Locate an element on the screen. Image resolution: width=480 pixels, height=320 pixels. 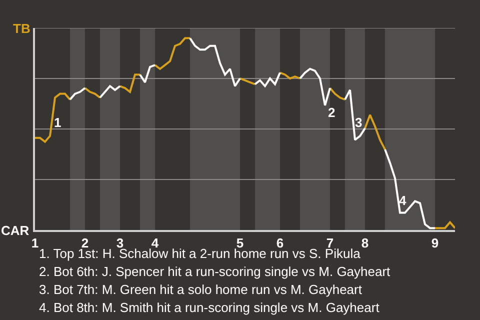
x-tick-label: 7 is located at coordinates (330, 242).